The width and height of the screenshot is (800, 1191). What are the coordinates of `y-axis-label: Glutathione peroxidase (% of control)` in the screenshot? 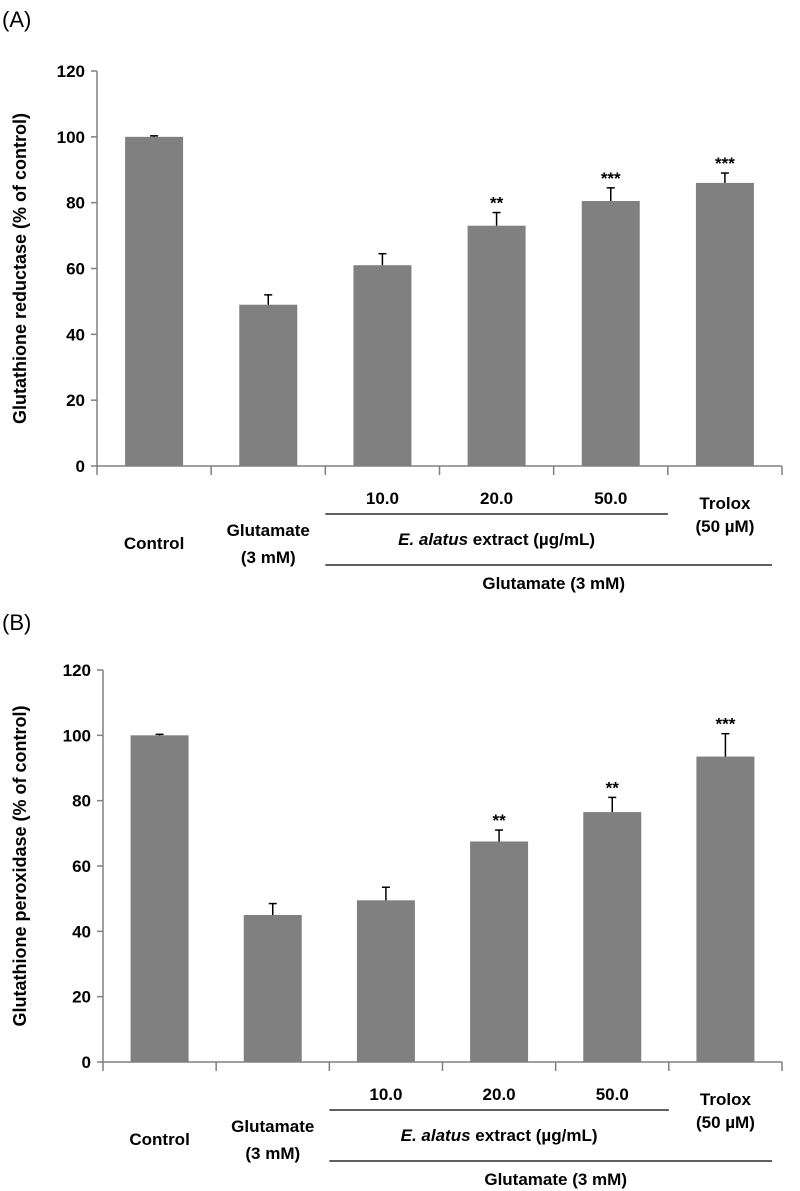 It's located at (20, 865).